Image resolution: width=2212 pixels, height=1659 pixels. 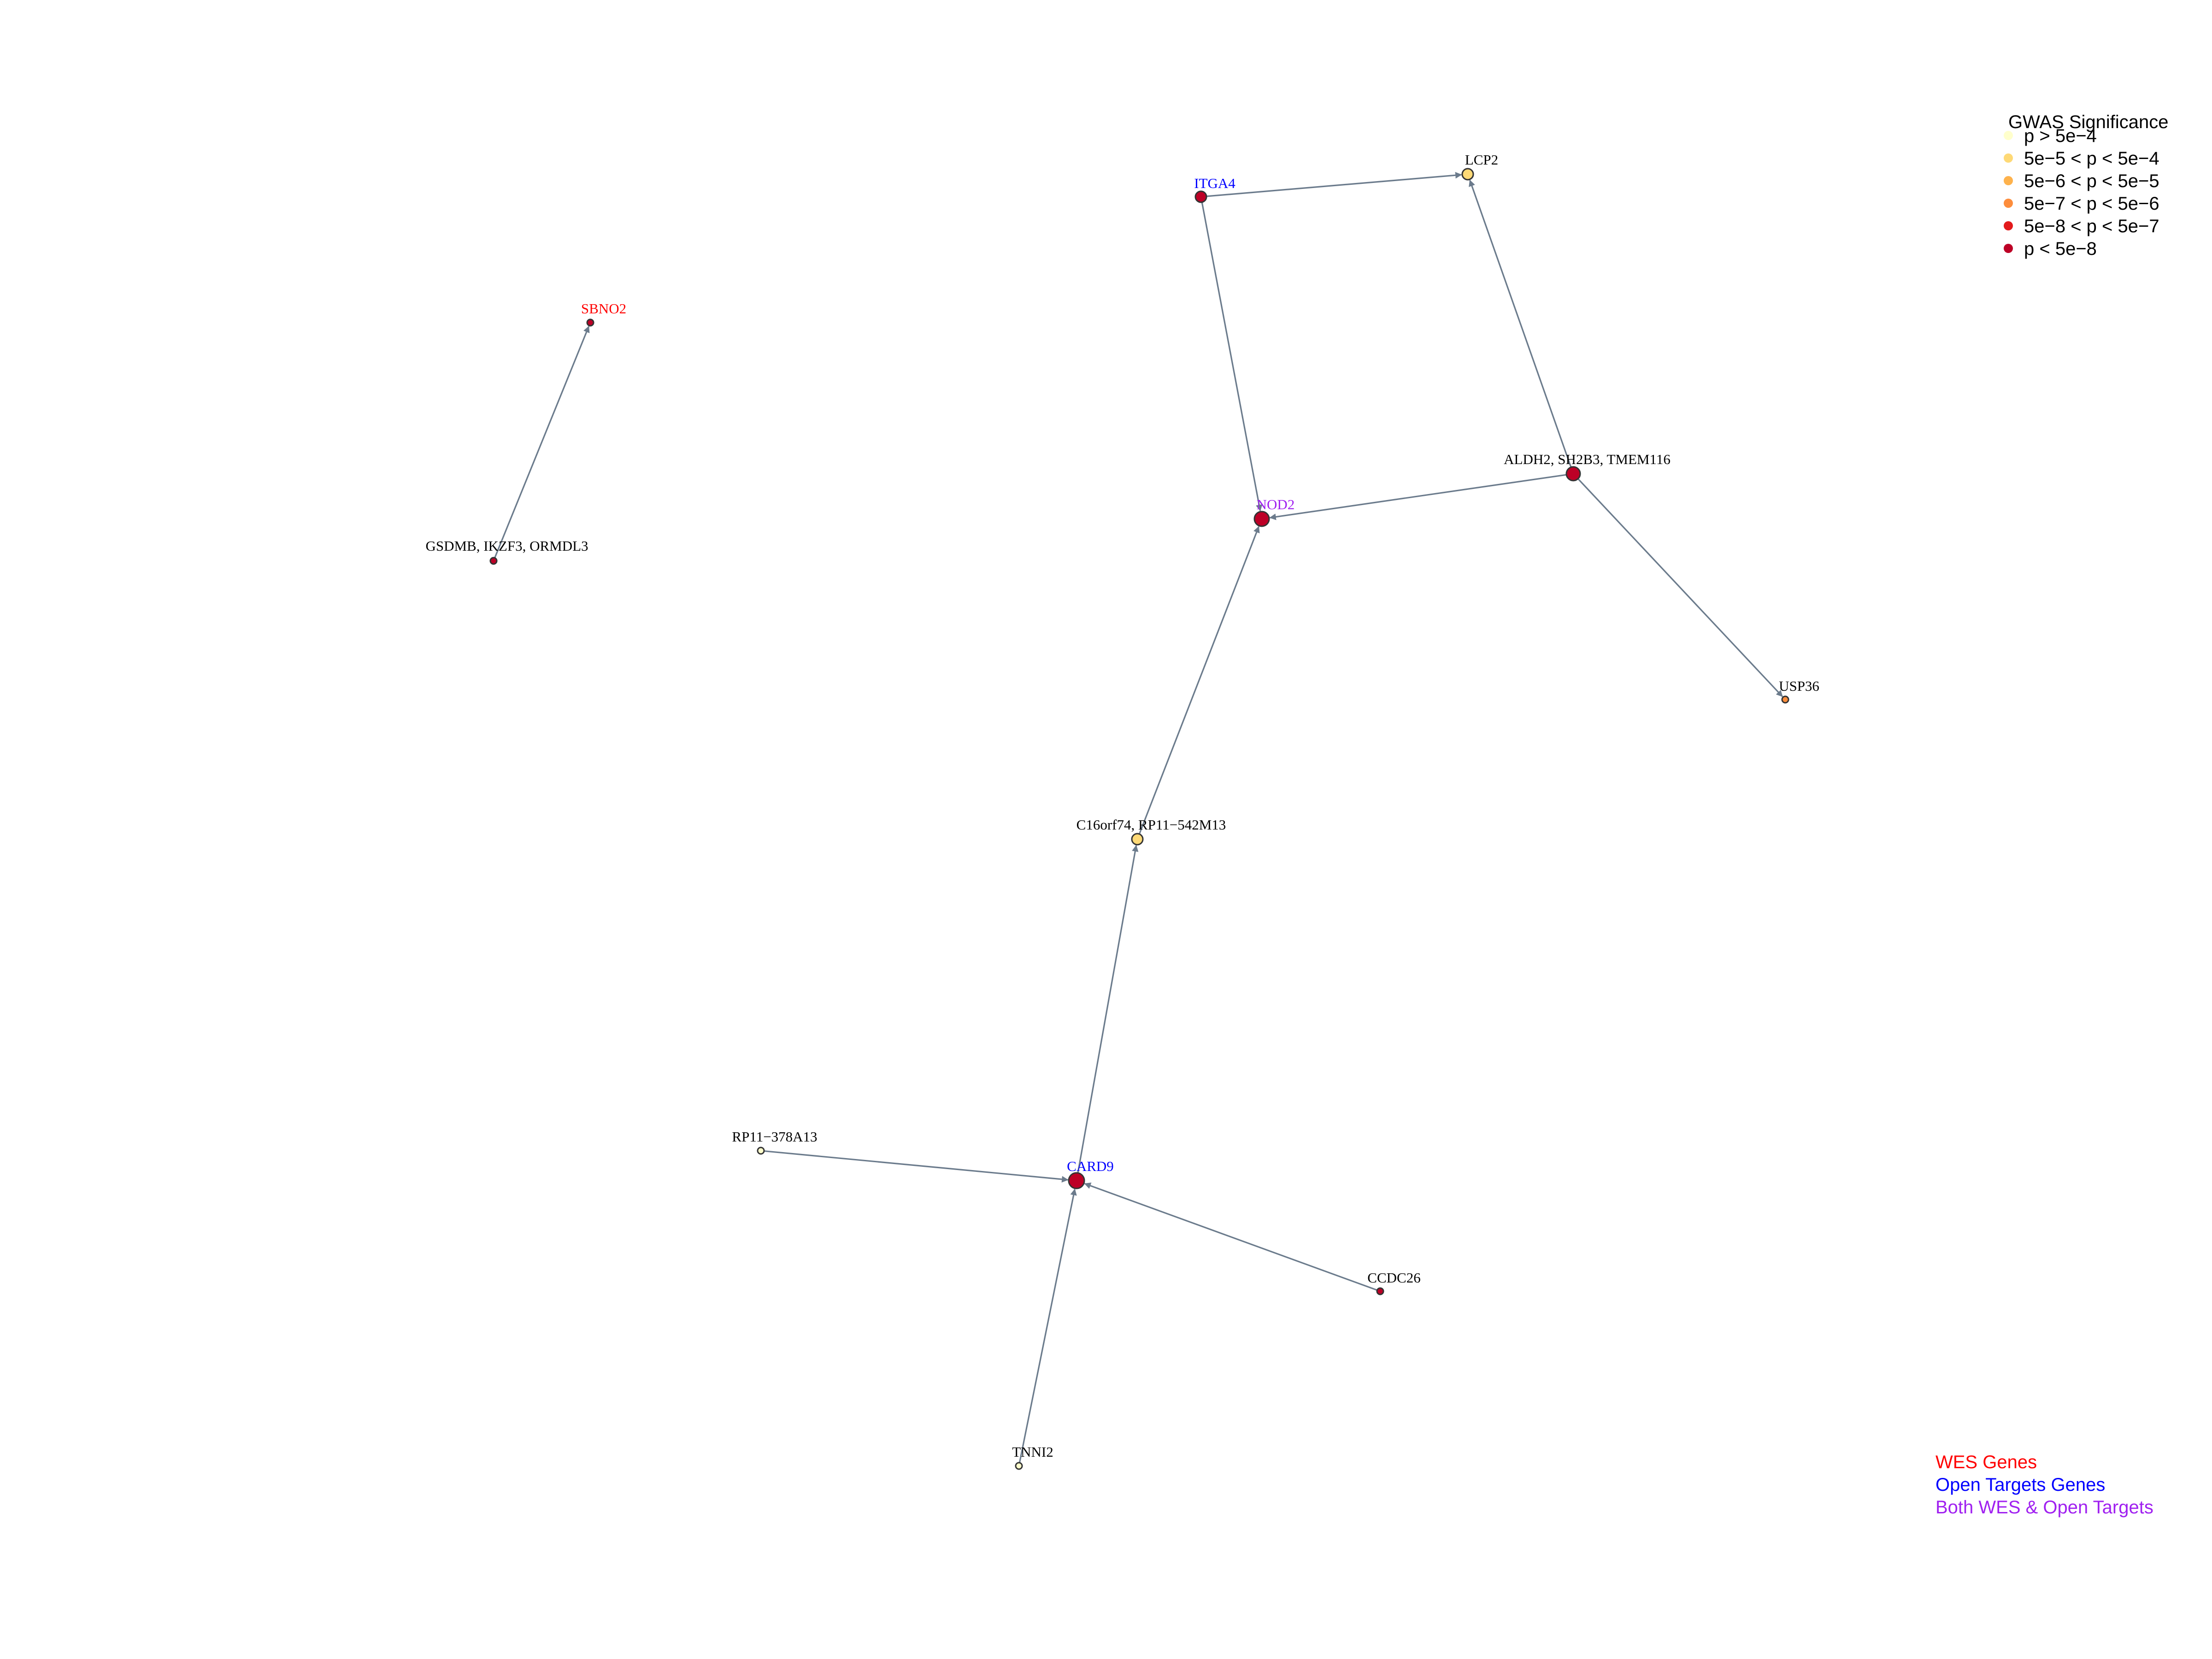 I want to click on legend-item-label: 5e−6 < p < 5e−5, so click(x=2091, y=181).